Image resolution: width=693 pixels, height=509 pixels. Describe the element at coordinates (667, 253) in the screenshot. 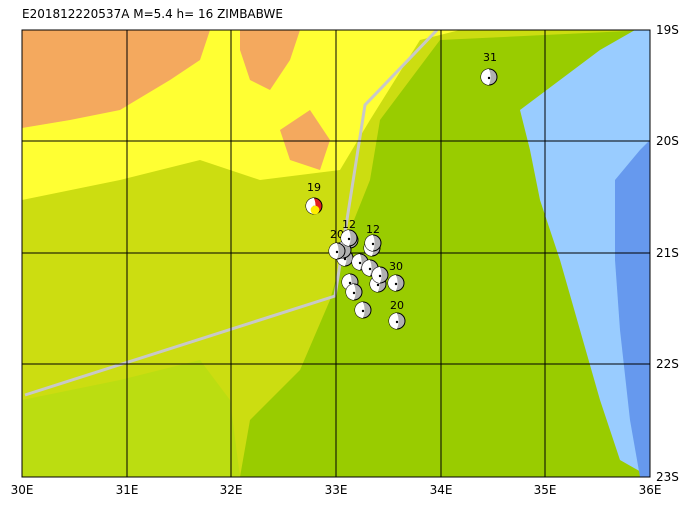

I see `latitude-label: 21S` at that location.